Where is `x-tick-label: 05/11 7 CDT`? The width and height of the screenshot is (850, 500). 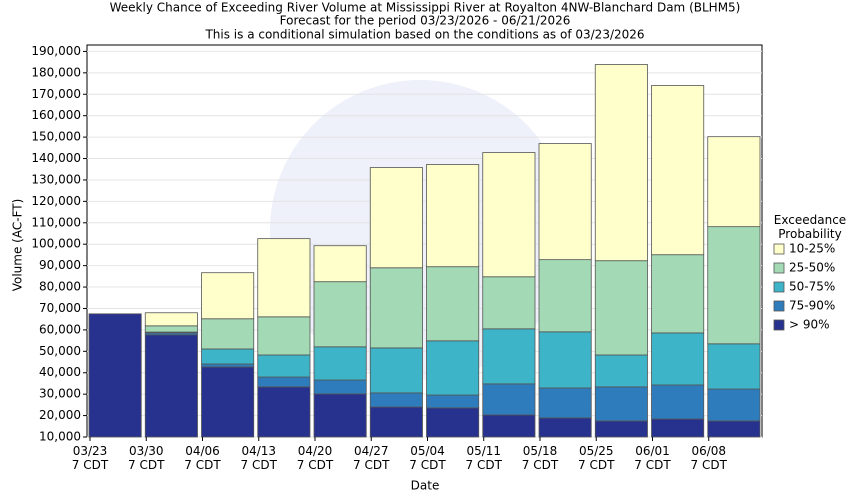
x-tick-label: 05/11 7 CDT is located at coordinates (484, 458).